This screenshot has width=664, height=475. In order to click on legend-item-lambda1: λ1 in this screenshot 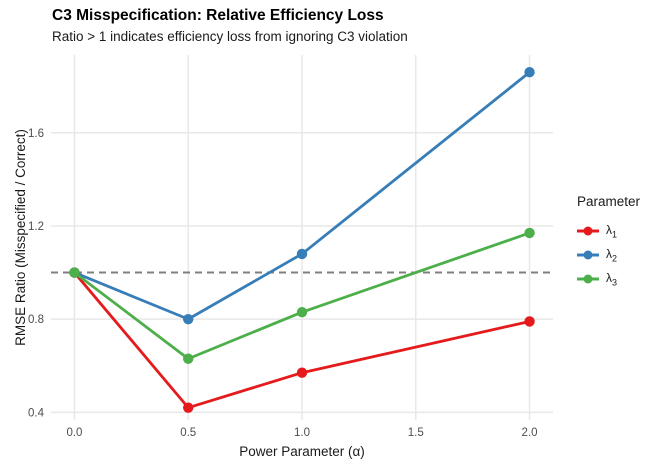, I will do `click(608, 231)`.